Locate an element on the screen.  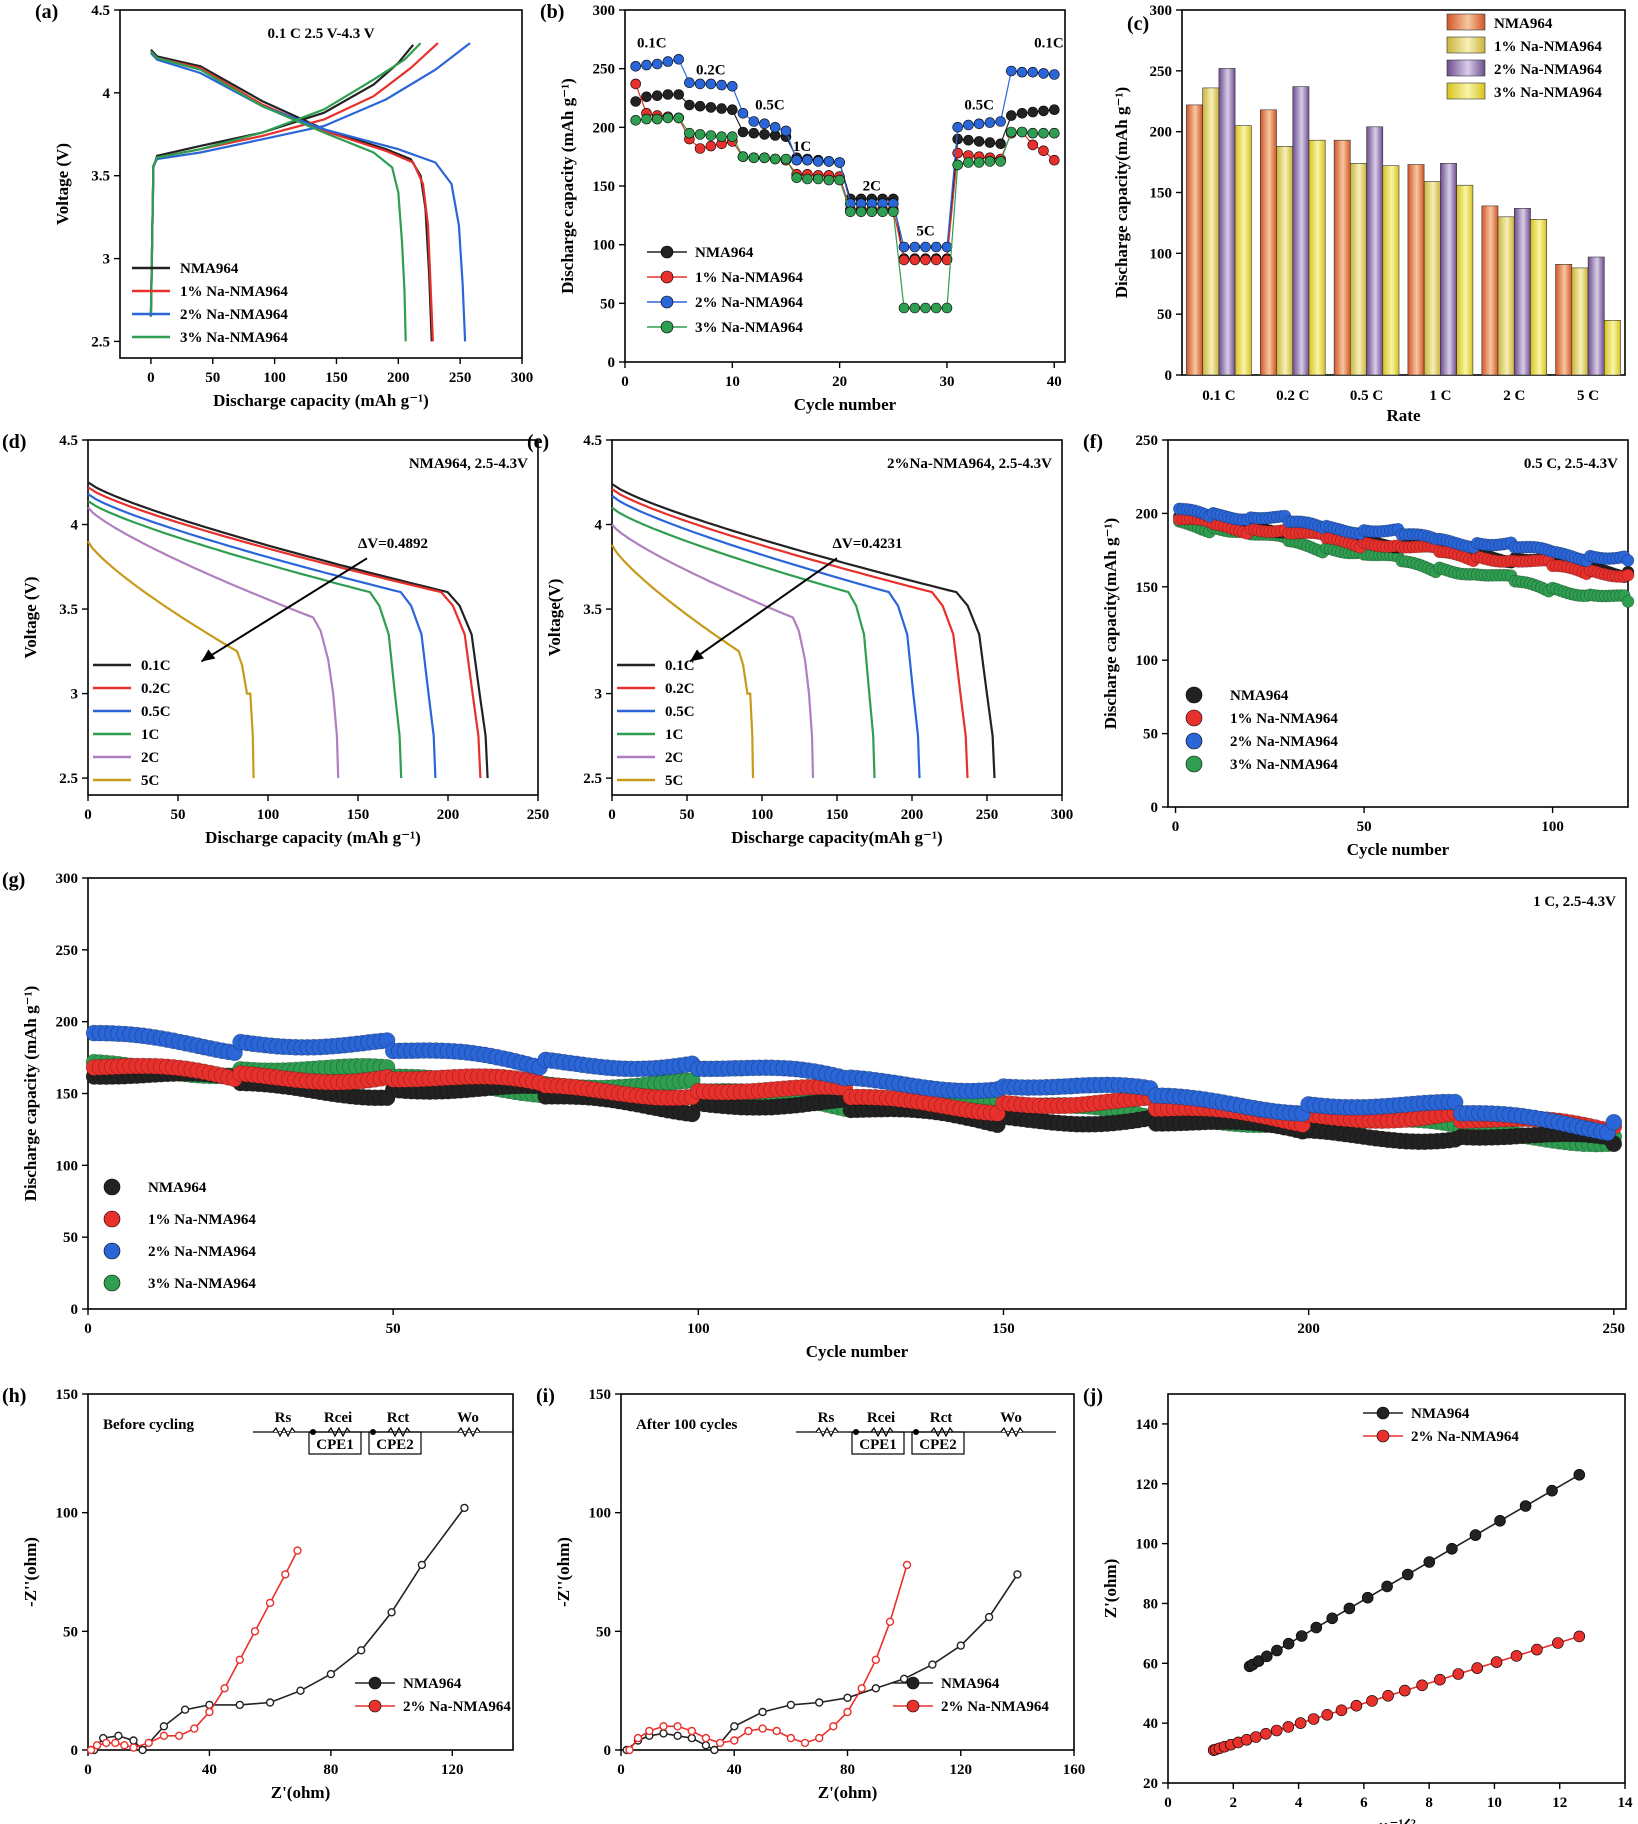
x-tick-label: 40 is located at coordinates (734, 1770).